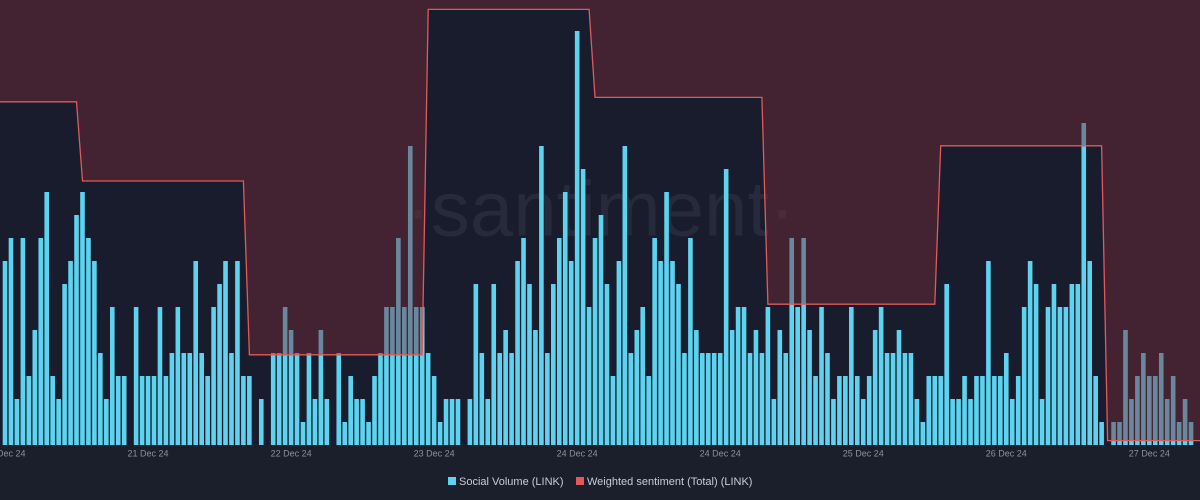 The height and width of the screenshot is (500, 1200). Describe the element at coordinates (434, 453) in the screenshot. I see `x-tick-label: 23 Dec 24` at that location.